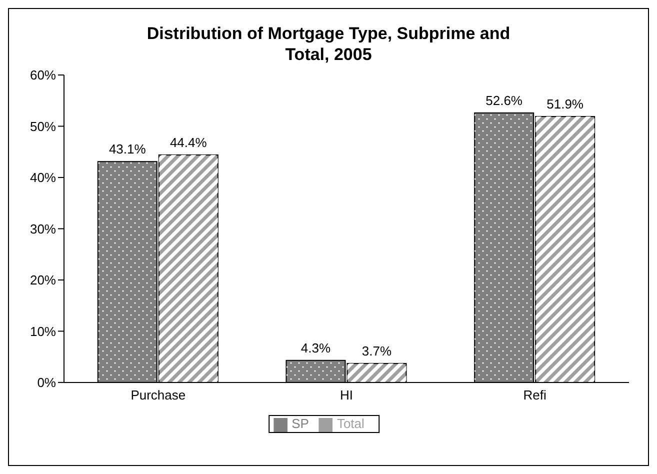 The width and height of the screenshot is (657, 474). Describe the element at coordinates (43, 75) in the screenshot. I see `y-tick-label: 60%` at that location.